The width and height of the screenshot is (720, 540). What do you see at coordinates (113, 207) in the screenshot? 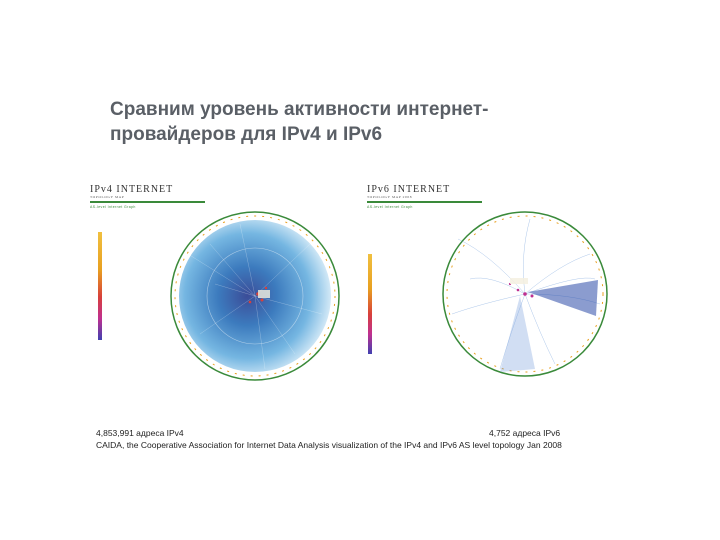
I see `ipv4-figure-org: AS-level Internet Graph` at bounding box center [113, 207].